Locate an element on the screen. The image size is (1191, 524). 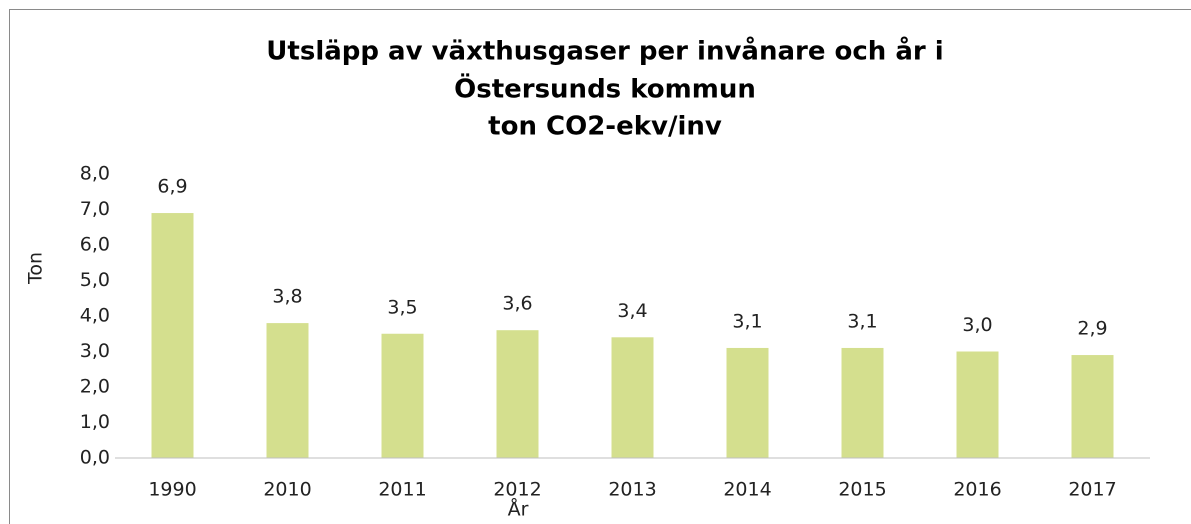
data-label: 3,4 is located at coordinates (632, 311).